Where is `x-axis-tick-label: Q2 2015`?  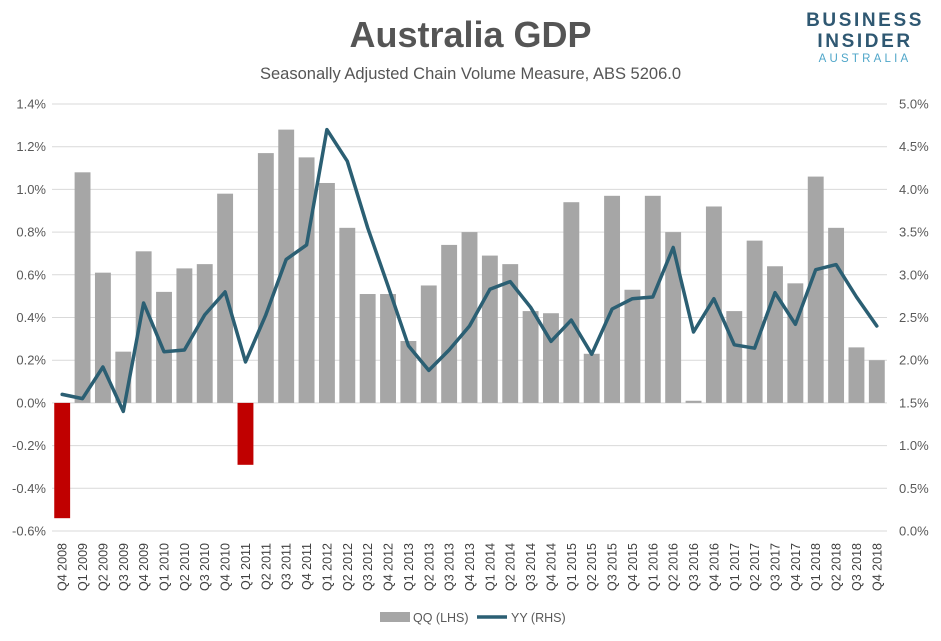 x-axis-tick-label: Q2 2015 is located at coordinates (592, 567).